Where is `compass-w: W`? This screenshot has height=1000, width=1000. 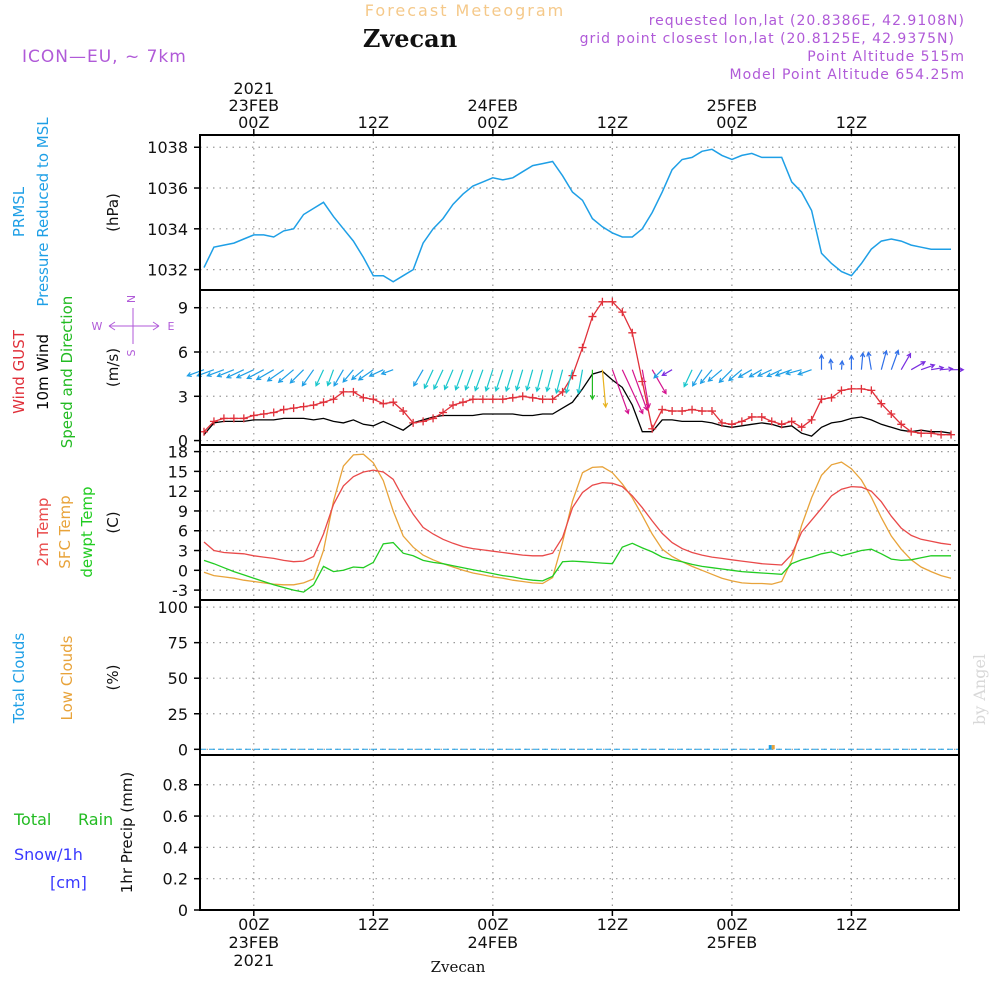
compass-w: W is located at coordinates (97, 326).